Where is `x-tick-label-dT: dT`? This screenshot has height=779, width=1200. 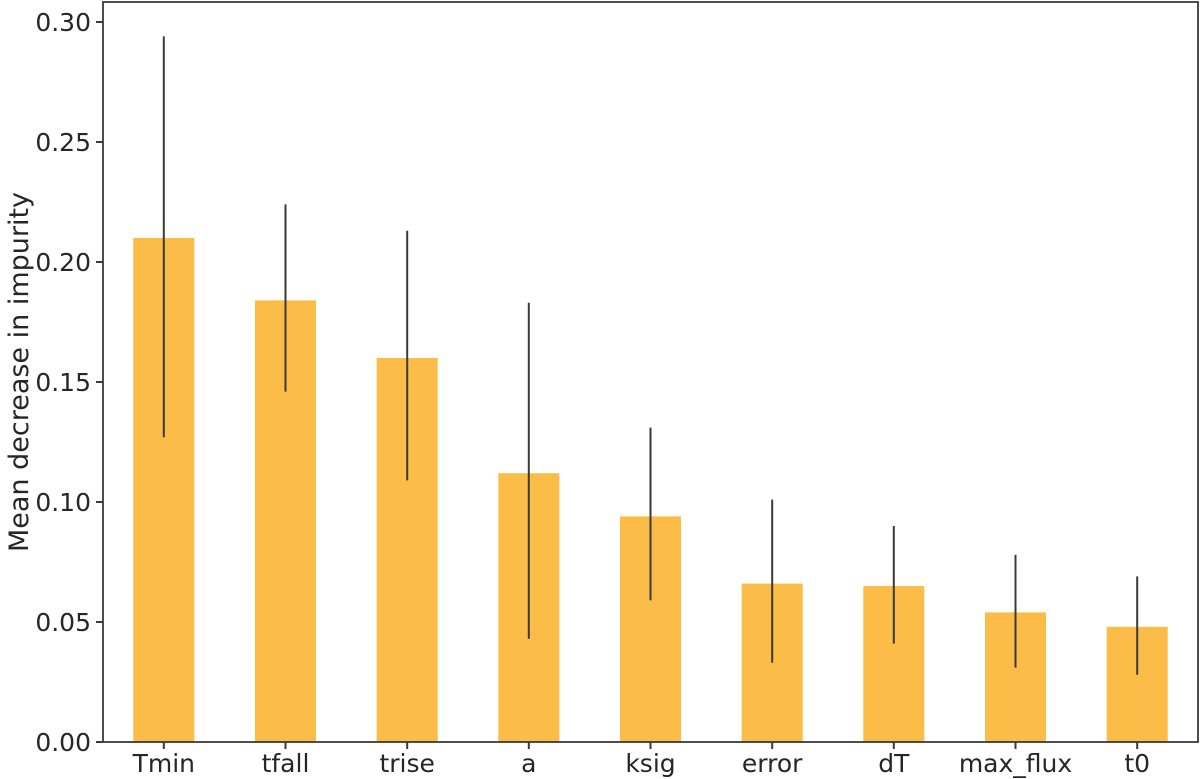 x-tick-label-dT: dT is located at coordinates (894, 763).